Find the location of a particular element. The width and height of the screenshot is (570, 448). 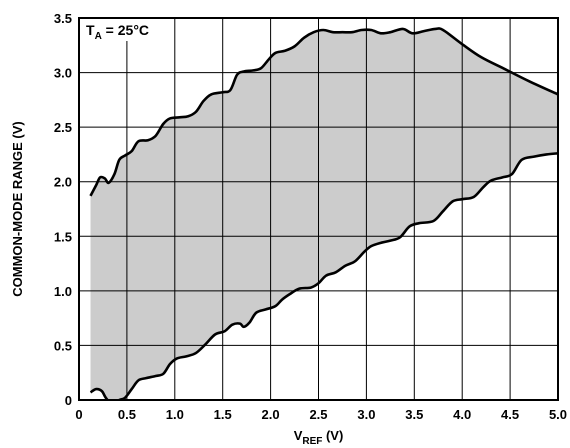

x-axis-title-subscript: REF is located at coordinates (312, 441).